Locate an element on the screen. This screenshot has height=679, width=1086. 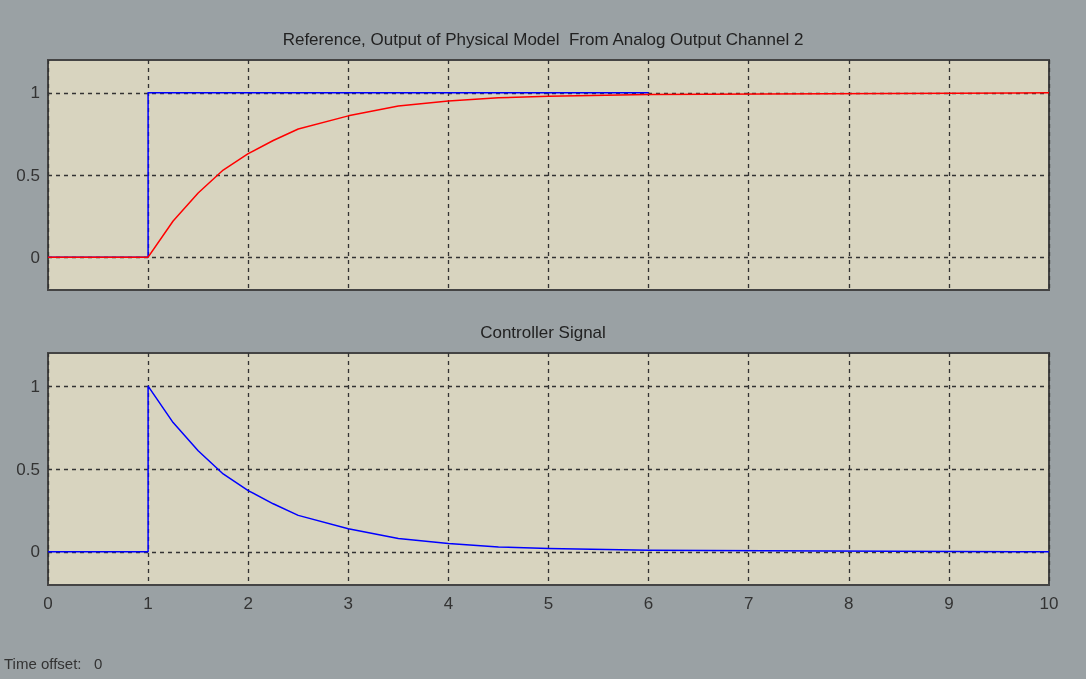
x-tick-label: 4 is located at coordinates (448, 603).